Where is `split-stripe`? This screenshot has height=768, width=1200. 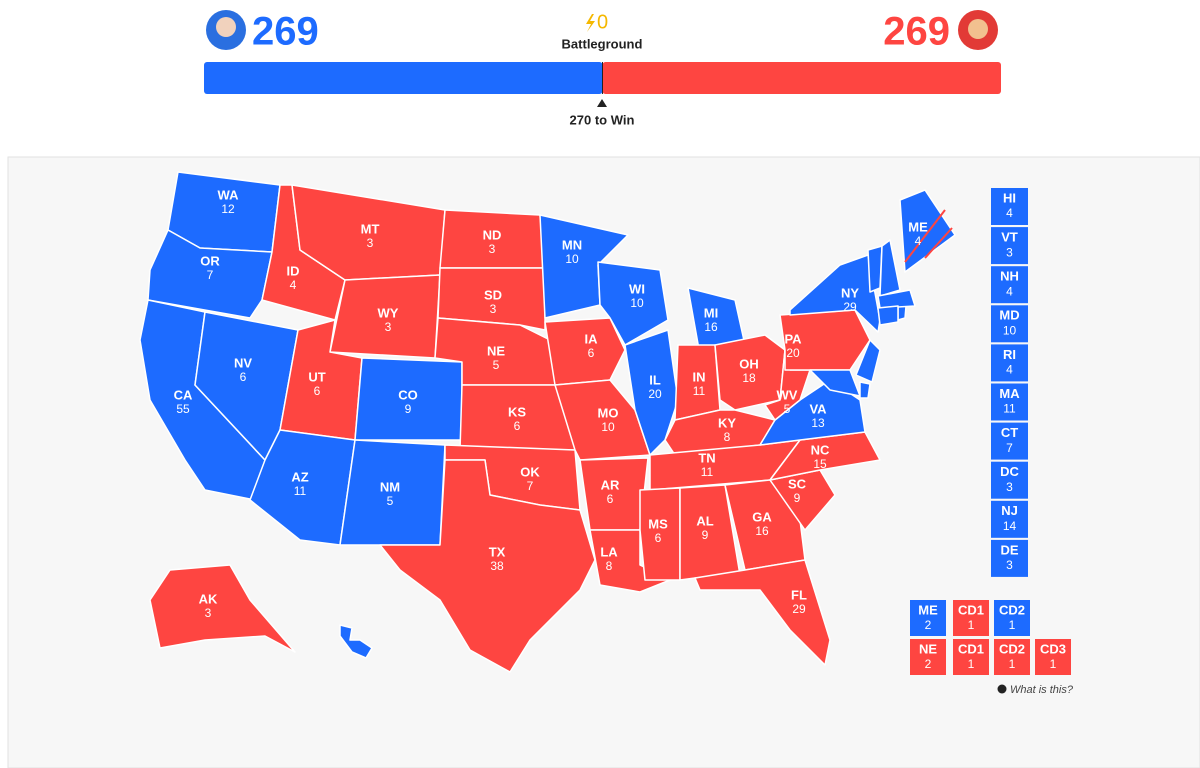 split-stripe is located at coordinates (938, 243).